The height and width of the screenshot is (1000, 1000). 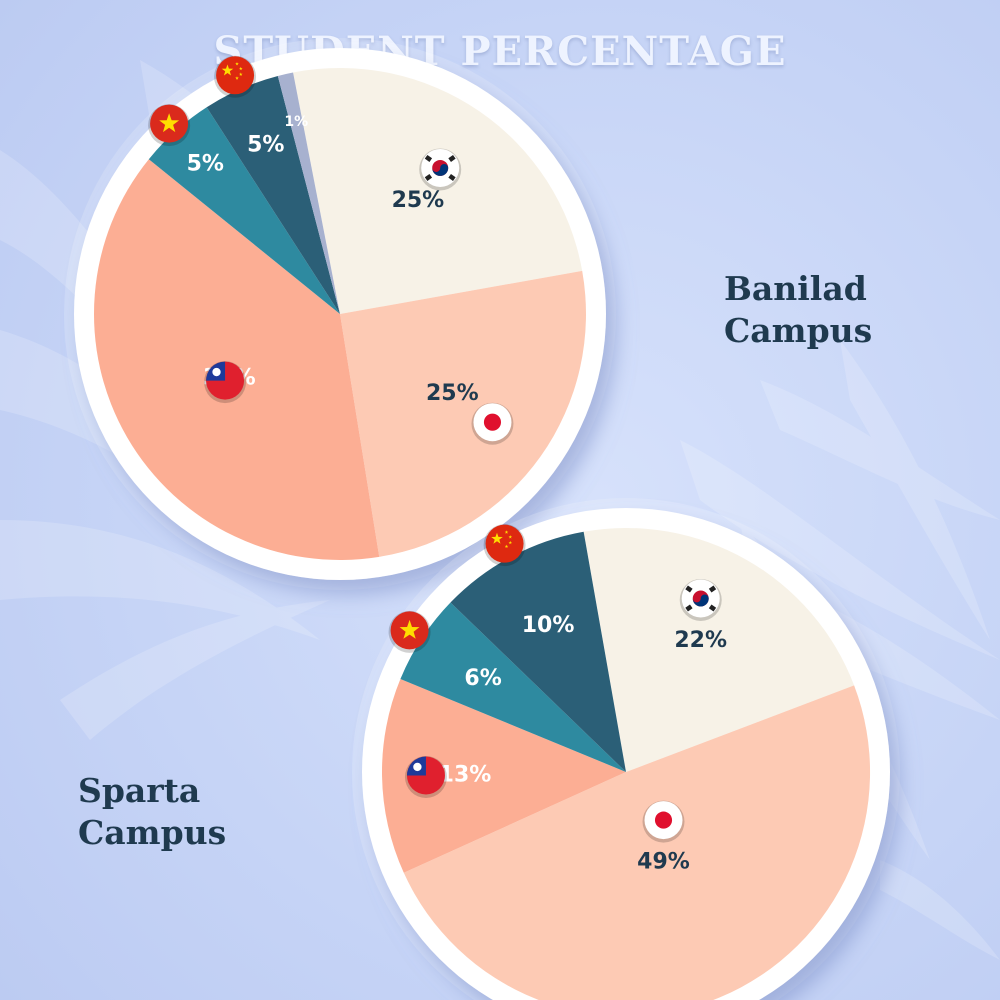 What do you see at coordinates (795, 288) in the screenshot?
I see `banilad-campus-label-line-1: Banilad` at bounding box center [795, 288].